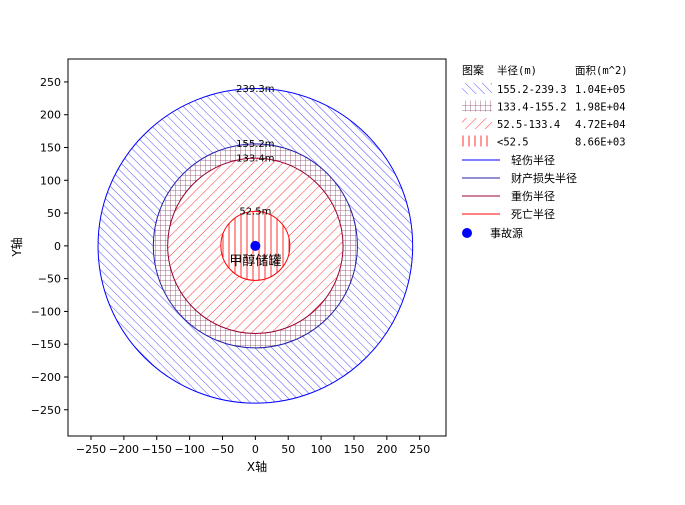 Image resolution: width=685 pixels, height=505 pixels. I want to click on x-tick-label: 100, so click(321, 449).